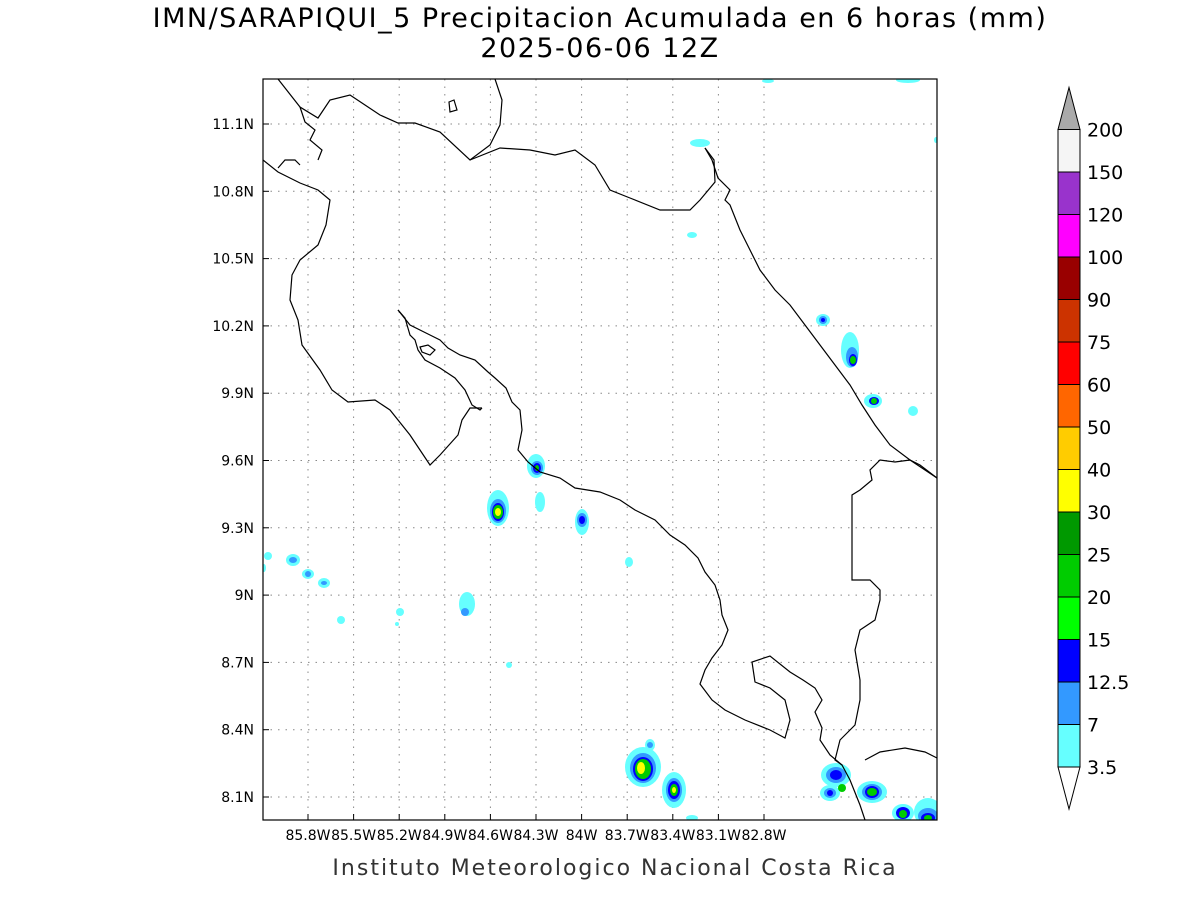 This screenshot has height=900, width=1200. What do you see at coordinates (237, 663) in the screenshot?
I see `y-tick-label: 8.7N` at bounding box center [237, 663].